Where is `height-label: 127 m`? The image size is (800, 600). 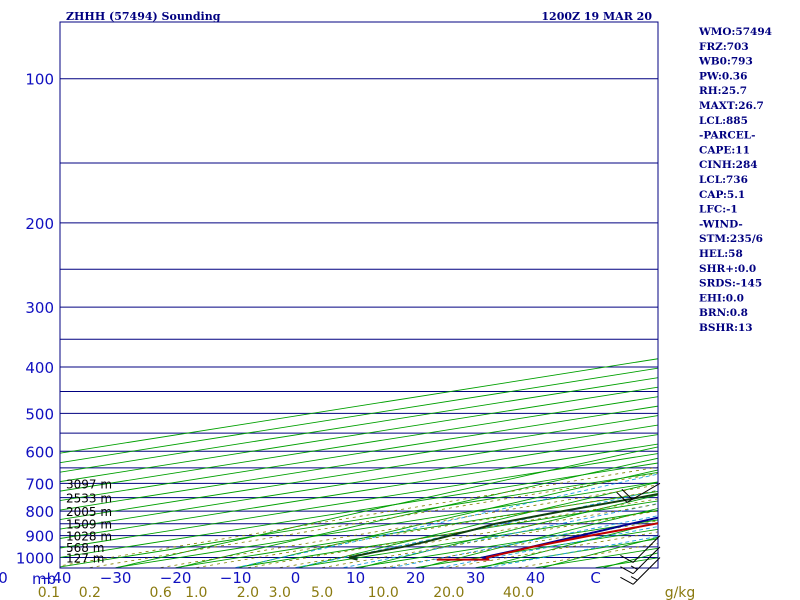
height-label: 127 m is located at coordinates (85, 559).